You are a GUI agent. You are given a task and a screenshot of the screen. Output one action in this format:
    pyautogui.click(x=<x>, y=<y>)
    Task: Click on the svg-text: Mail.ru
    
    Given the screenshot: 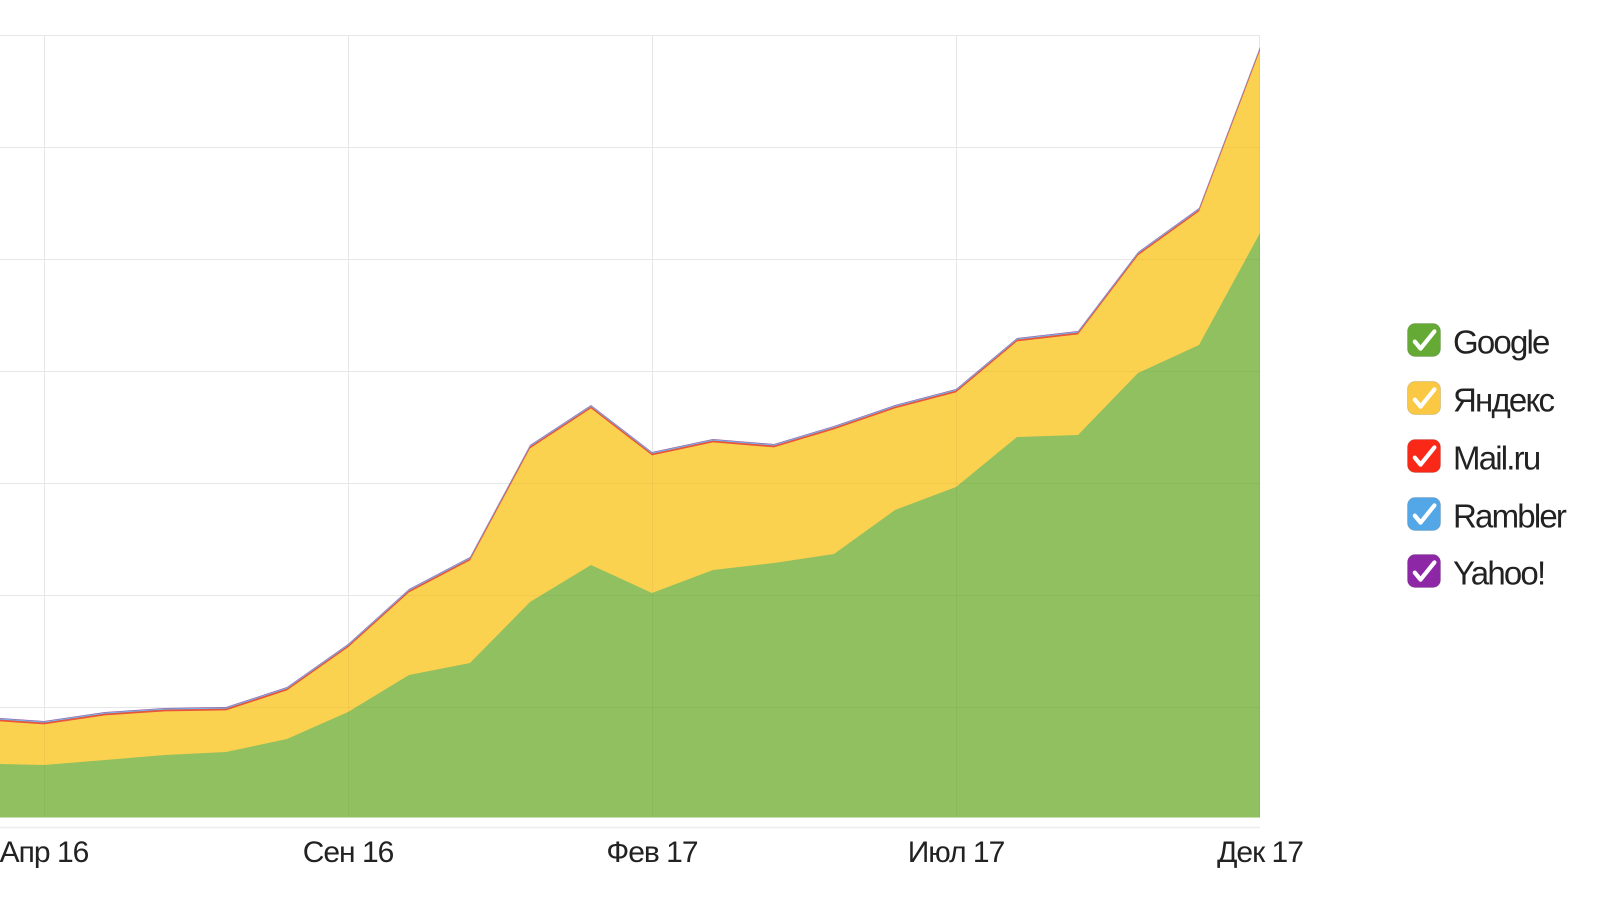 What is the action you would take?
    pyautogui.click(x=1496, y=458)
    